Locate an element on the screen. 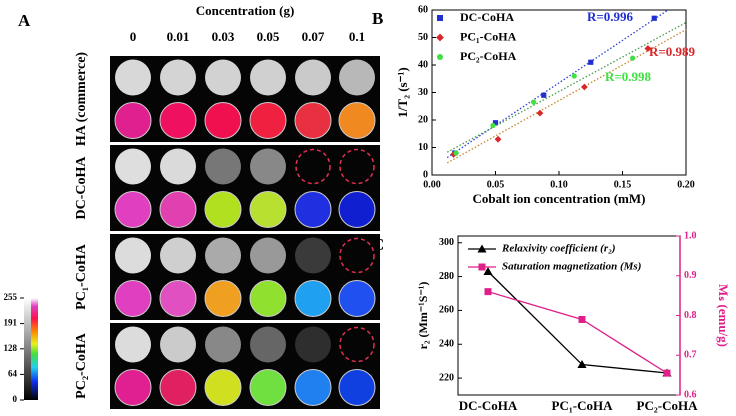 Image resolution: width=736 pixels, height=416 pixels. series-line is located at coordinates (577, 322).